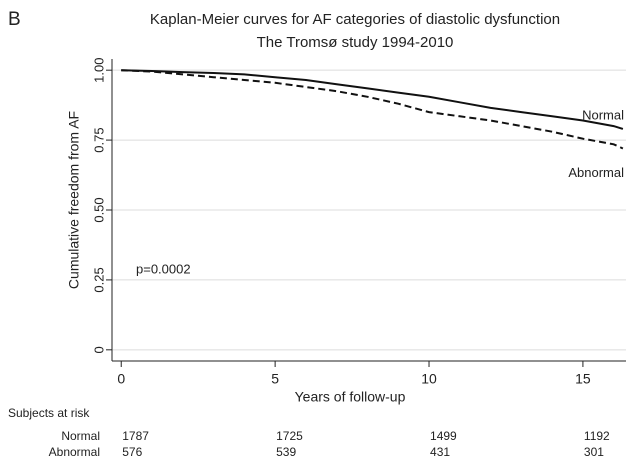  Describe the element at coordinates (350, 397) in the screenshot. I see `x-axis-label: Years of follow-up` at that location.